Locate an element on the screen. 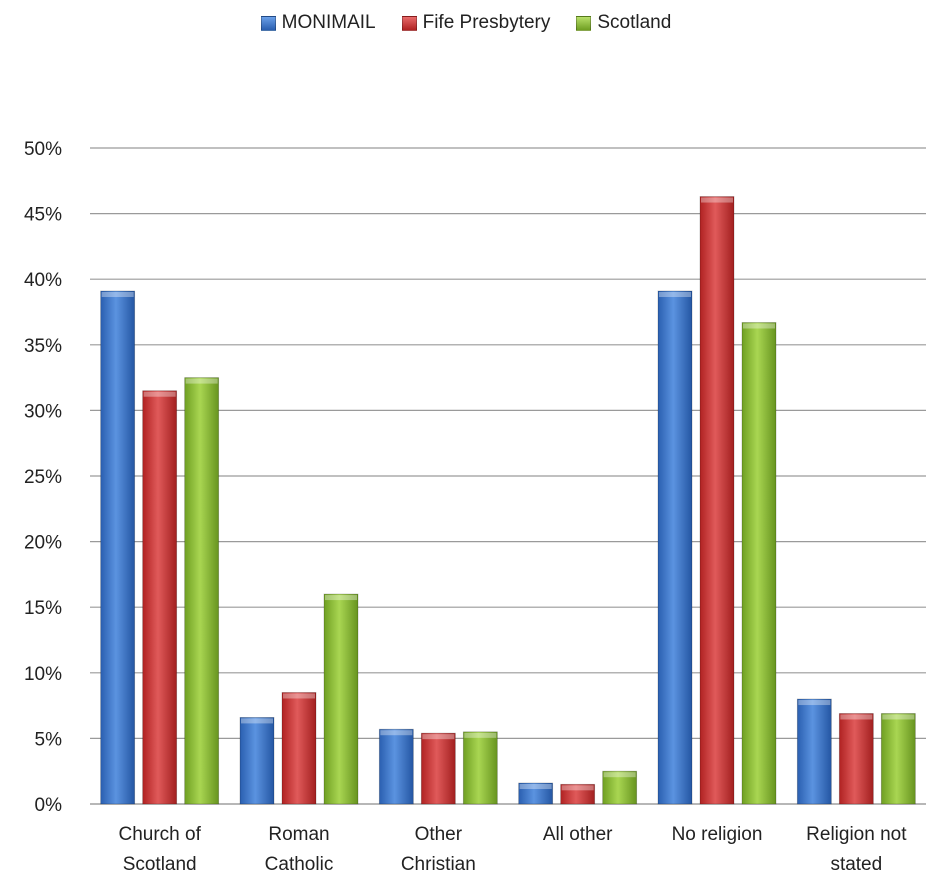 The width and height of the screenshot is (932, 877). legend-item-fife-presbytery: Fife Presbytery is located at coordinates (476, 23).